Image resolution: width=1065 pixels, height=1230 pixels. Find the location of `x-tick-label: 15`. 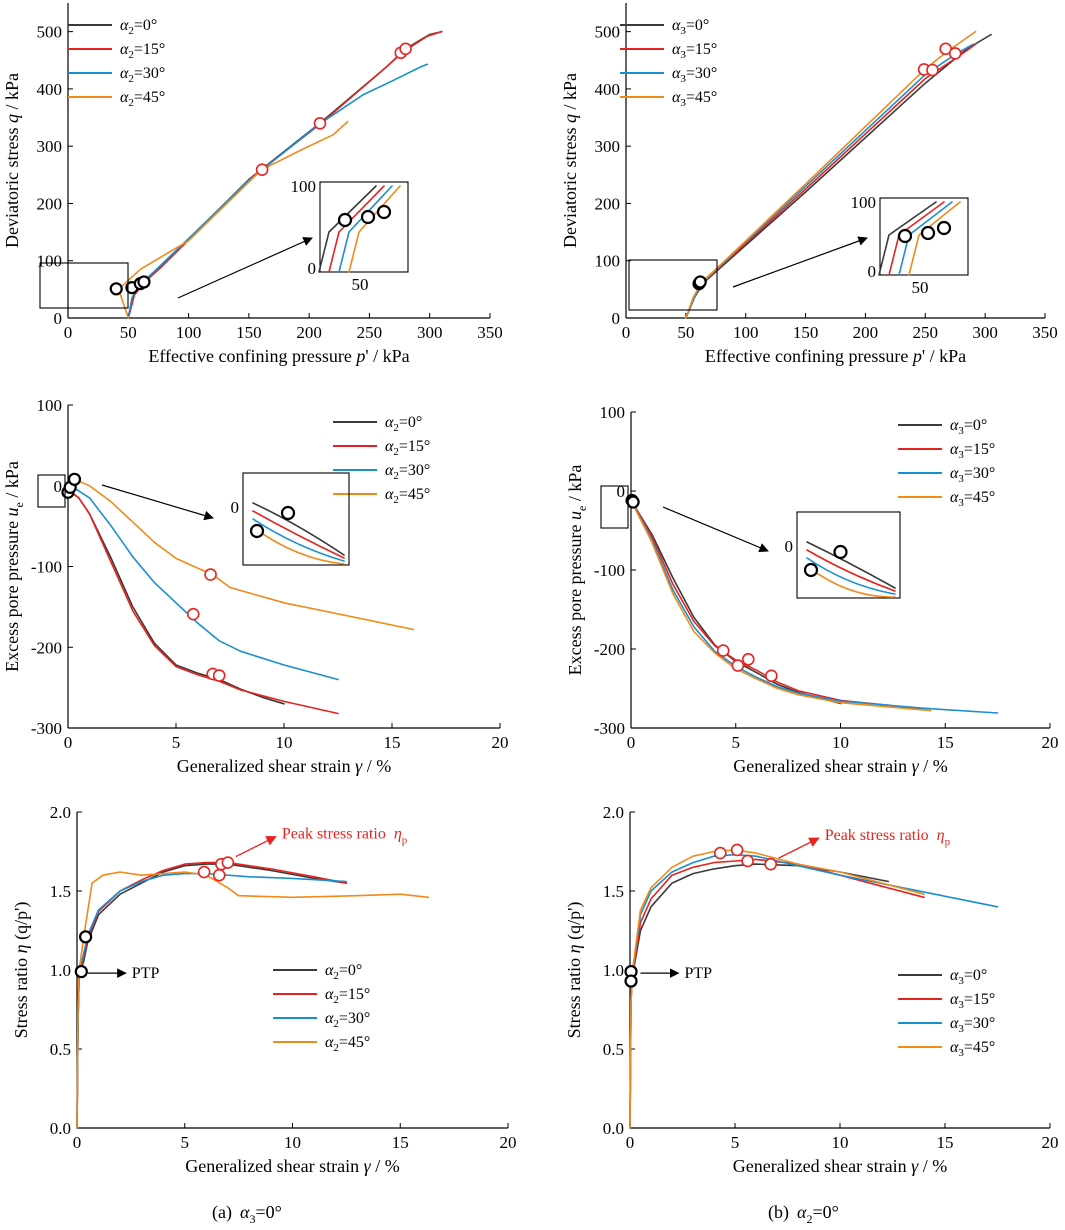

x-tick-label: 15 is located at coordinates (392, 742).